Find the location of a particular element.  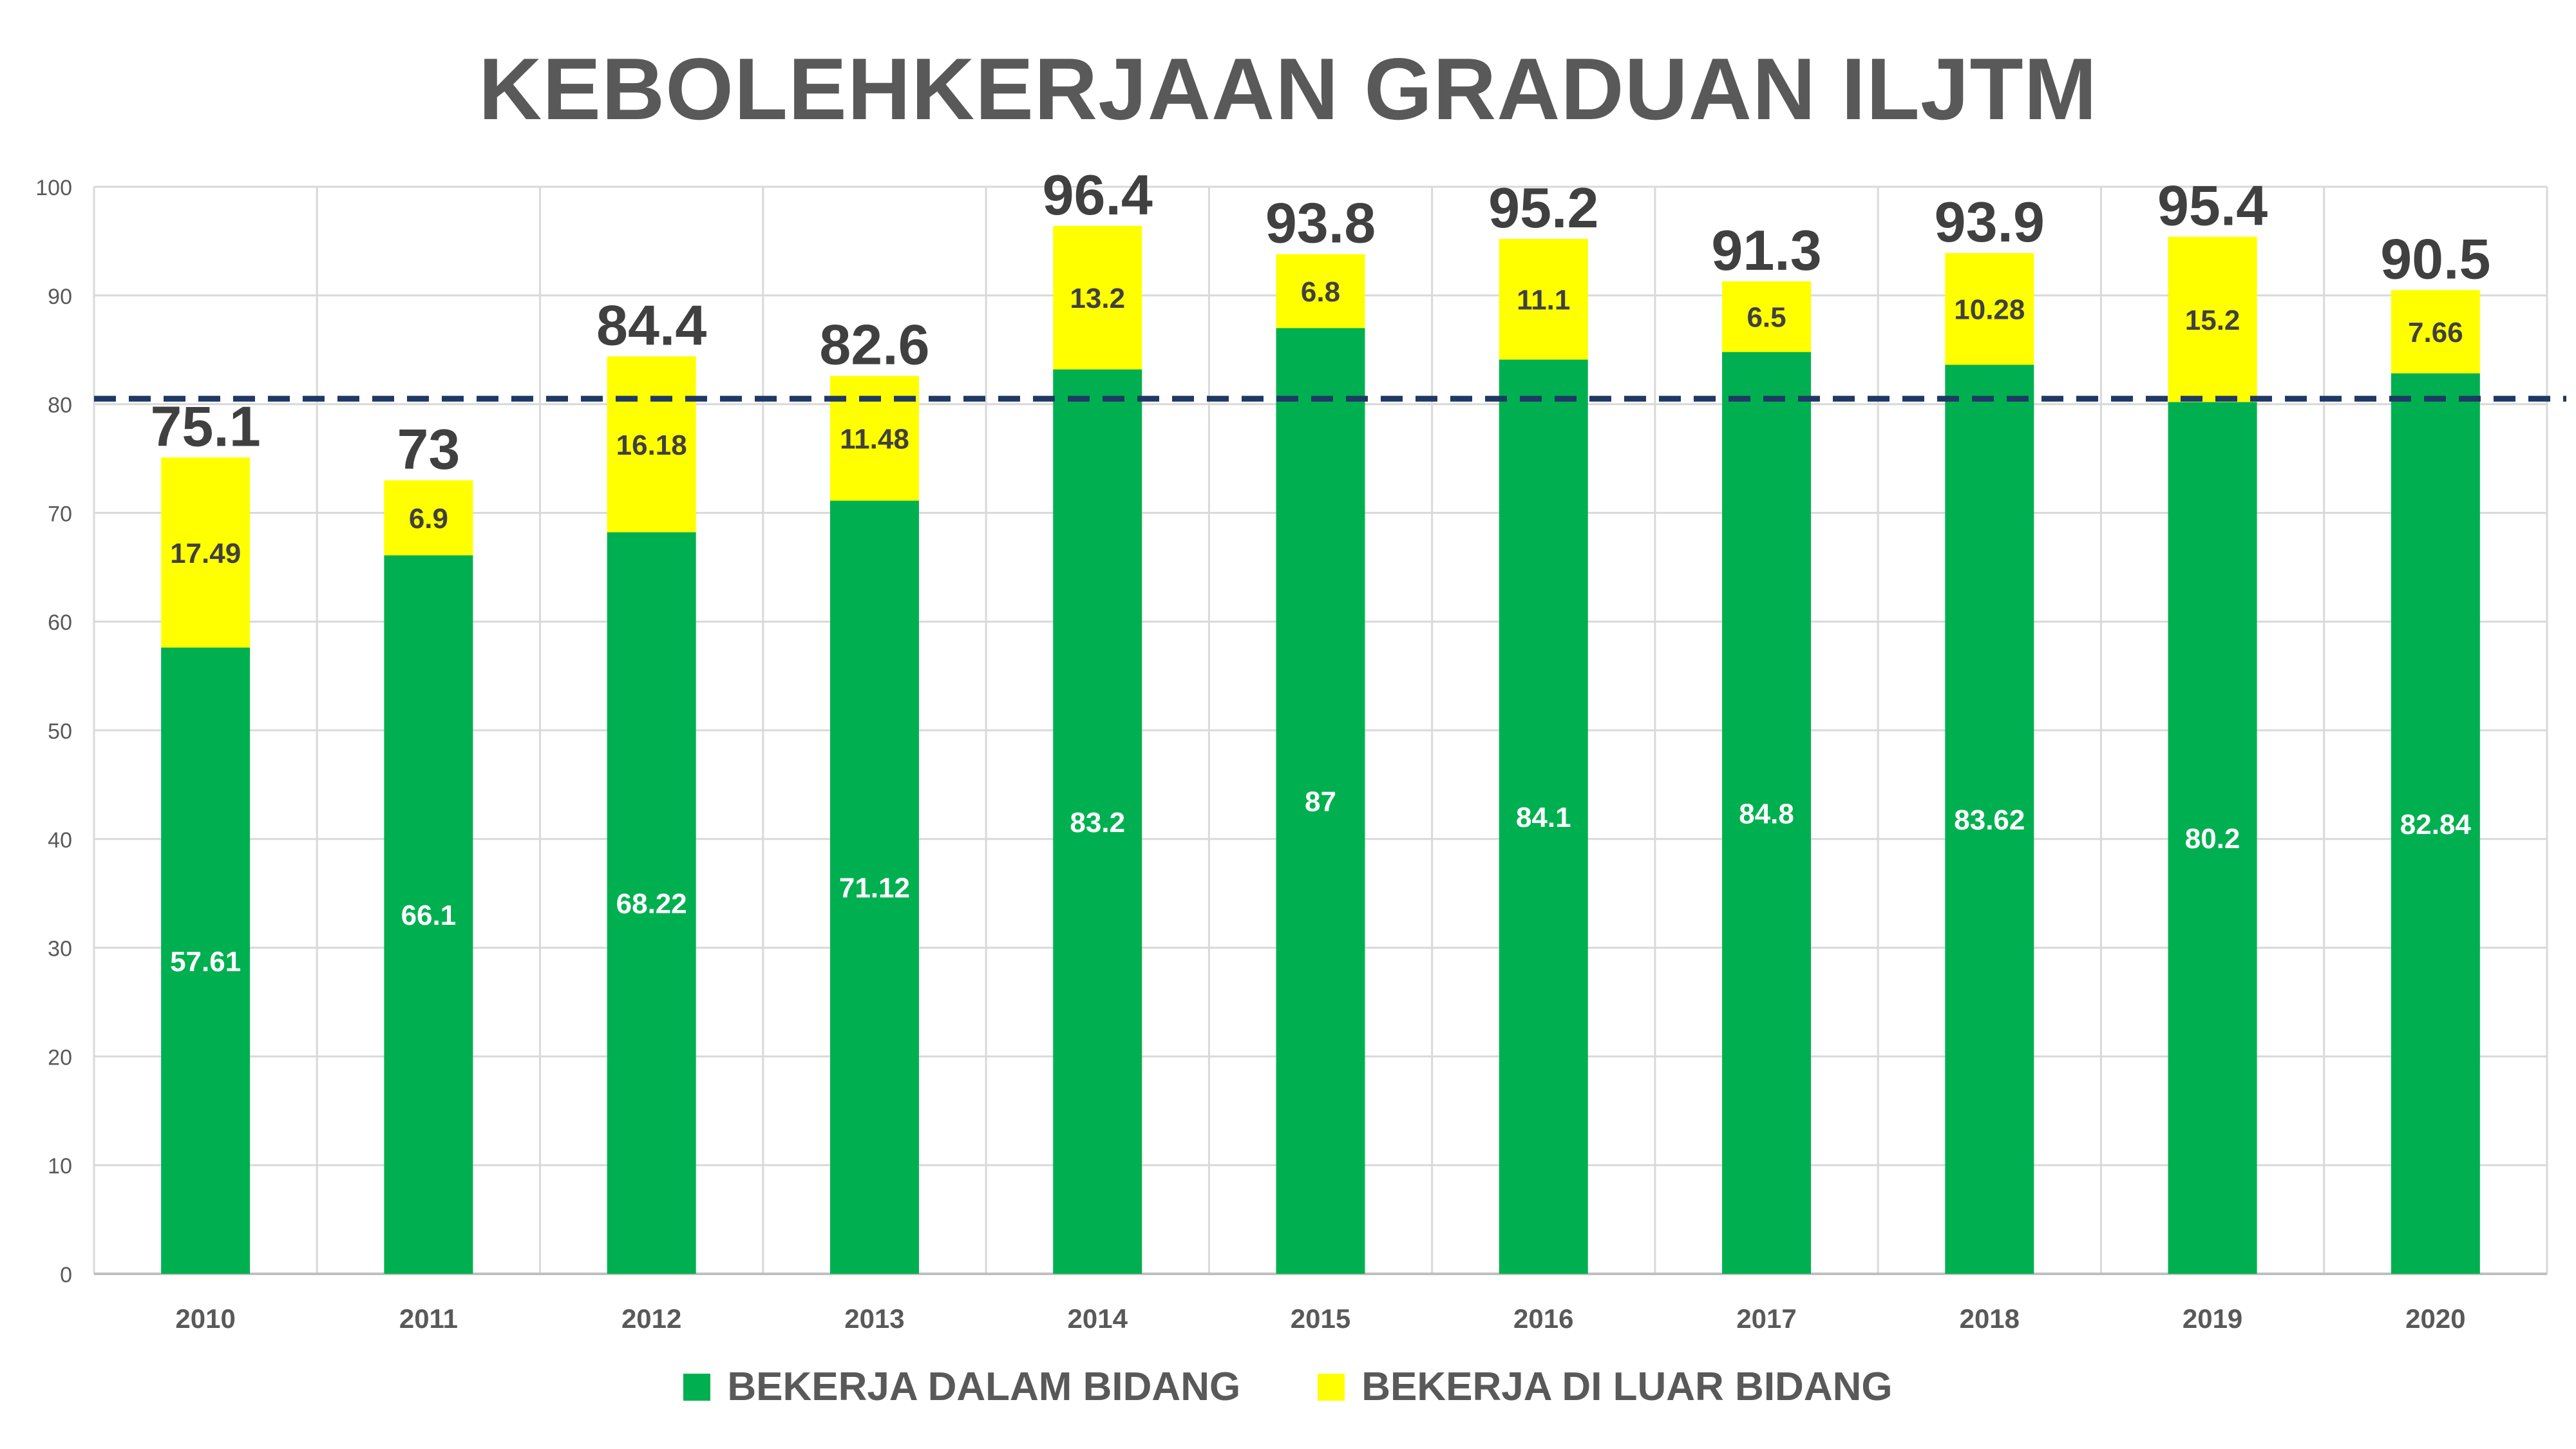

x-tick-label-2019: 2019 is located at coordinates (2212, 1319).